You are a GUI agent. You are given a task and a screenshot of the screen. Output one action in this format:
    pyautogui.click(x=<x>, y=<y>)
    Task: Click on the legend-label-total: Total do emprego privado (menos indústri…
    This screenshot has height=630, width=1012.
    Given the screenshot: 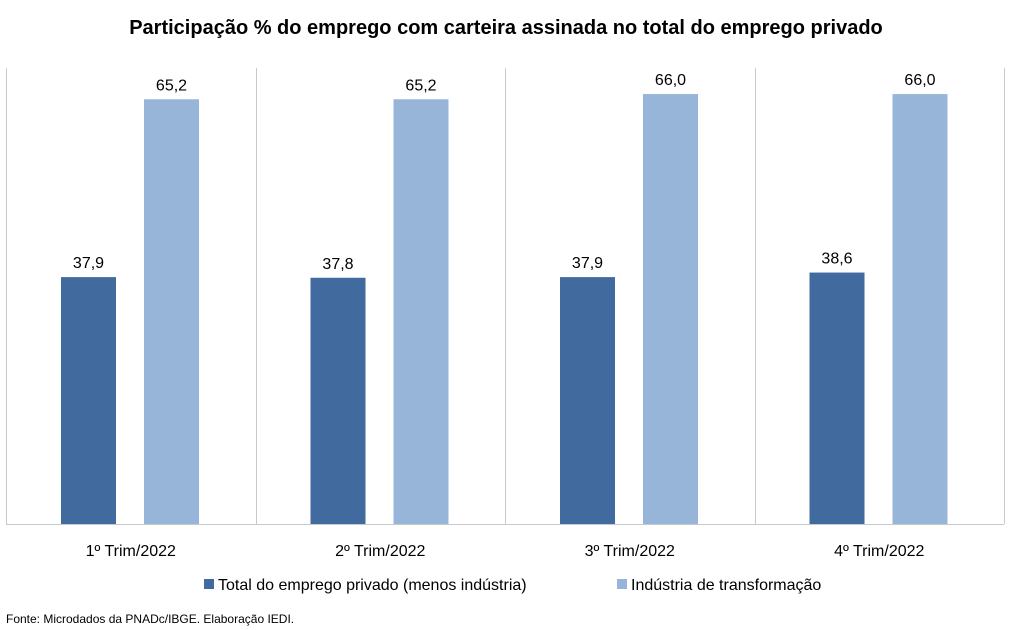 What is the action you would take?
    pyautogui.click(x=372, y=585)
    